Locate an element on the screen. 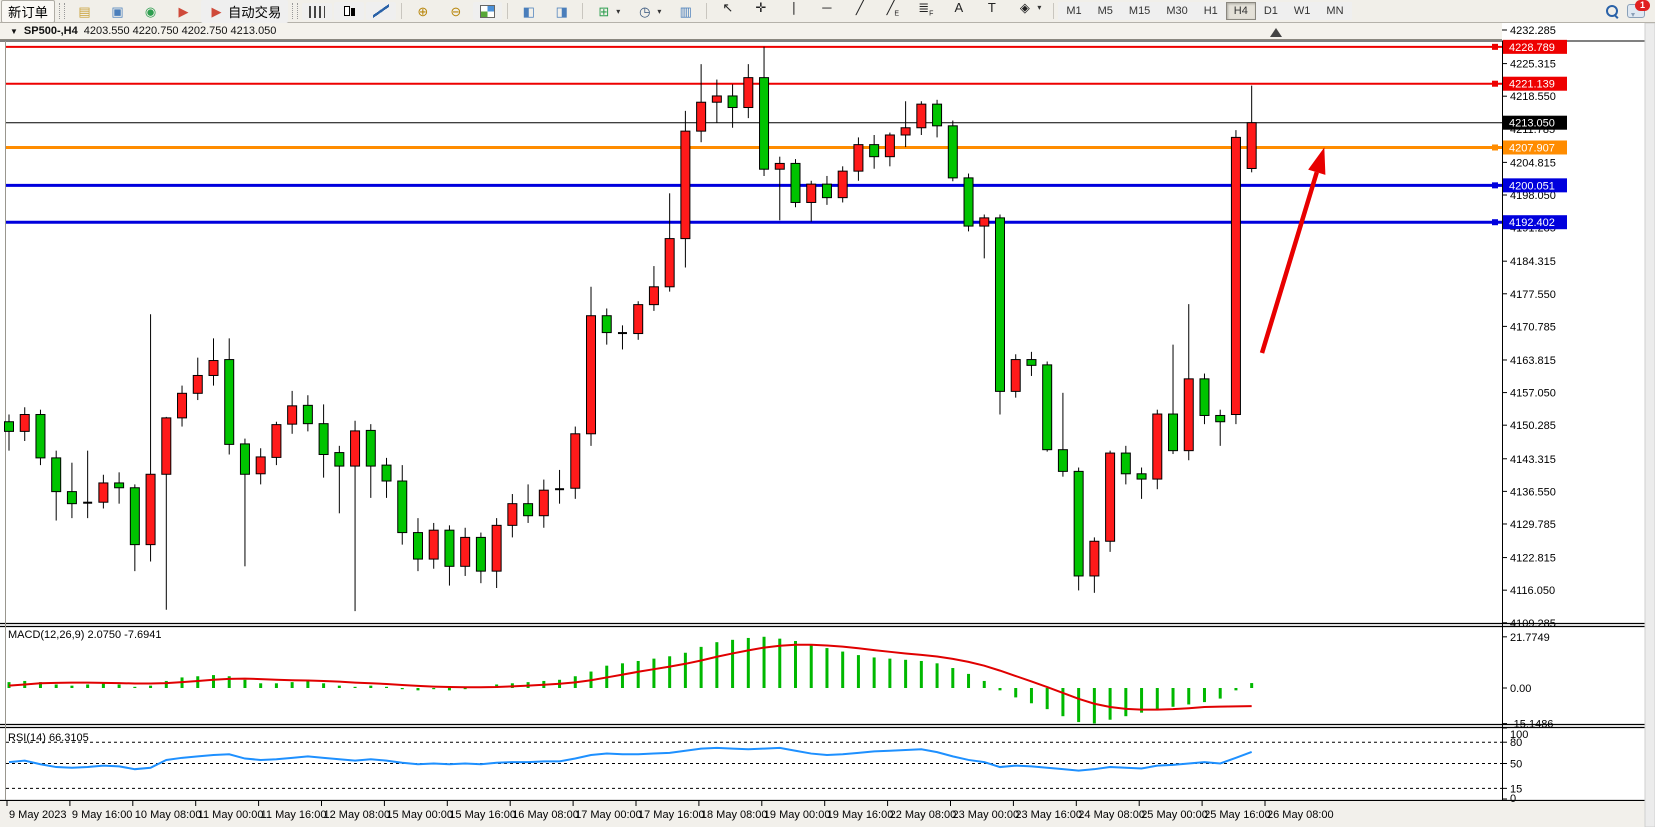  pivot-line-handle is located at coordinates (1495, 147).